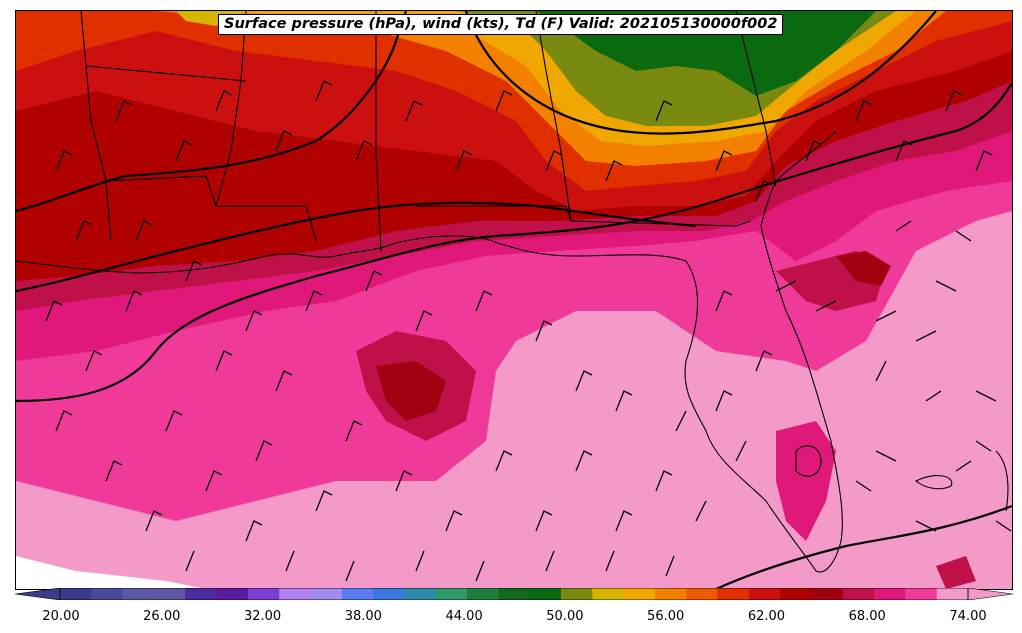 The width and height of the screenshot is (1022, 633). Describe the element at coordinates (806, 481) in the screenshot. I see `moist-patch-florida` at that location.